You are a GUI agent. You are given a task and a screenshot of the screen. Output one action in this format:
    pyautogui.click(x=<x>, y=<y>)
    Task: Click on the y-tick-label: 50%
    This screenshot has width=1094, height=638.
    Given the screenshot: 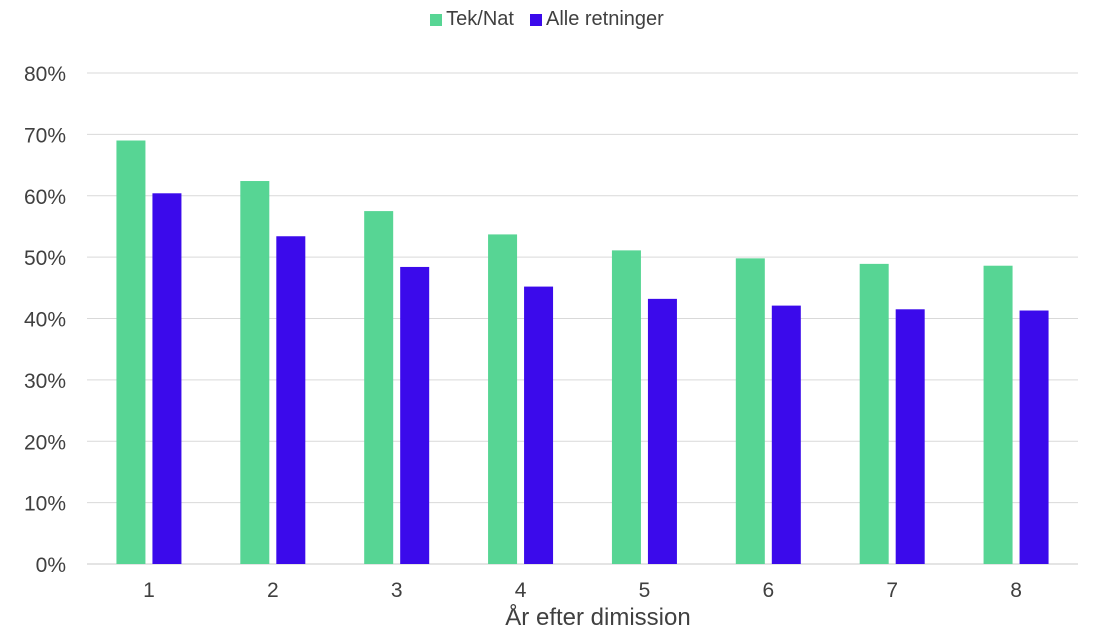 What is the action you would take?
    pyautogui.click(x=45, y=258)
    